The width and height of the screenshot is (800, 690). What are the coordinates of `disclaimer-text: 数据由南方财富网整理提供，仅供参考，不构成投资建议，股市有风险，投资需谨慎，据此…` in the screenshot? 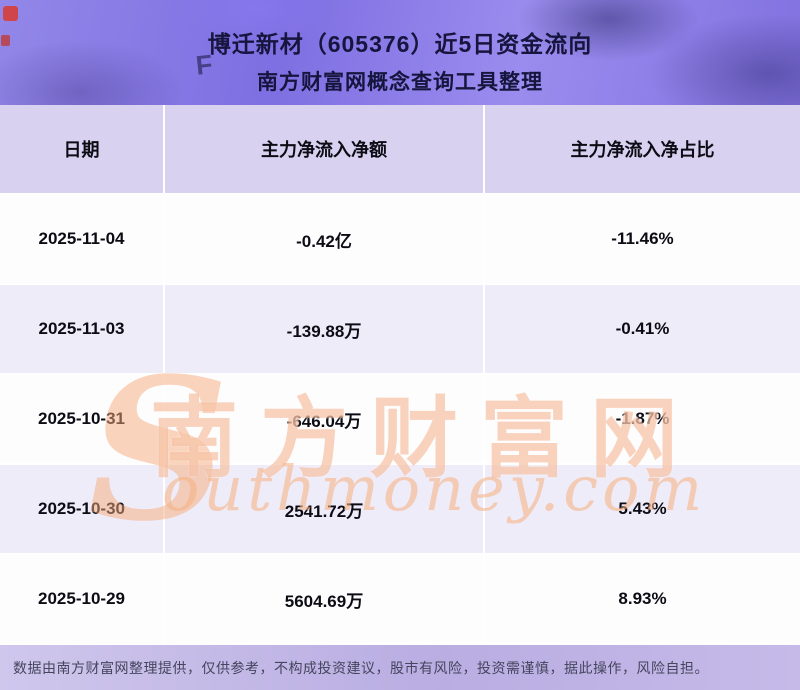 It's located at (361, 667).